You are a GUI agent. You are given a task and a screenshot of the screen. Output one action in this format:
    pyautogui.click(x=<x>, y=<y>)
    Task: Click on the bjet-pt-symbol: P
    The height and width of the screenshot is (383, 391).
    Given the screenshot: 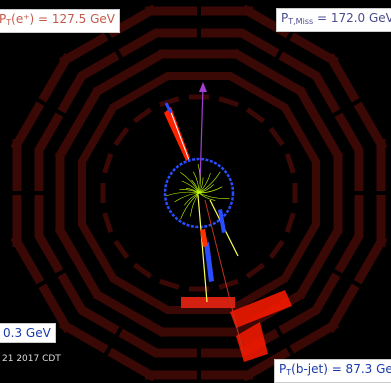 What is the action you would take?
    pyautogui.click(x=283, y=369)
    